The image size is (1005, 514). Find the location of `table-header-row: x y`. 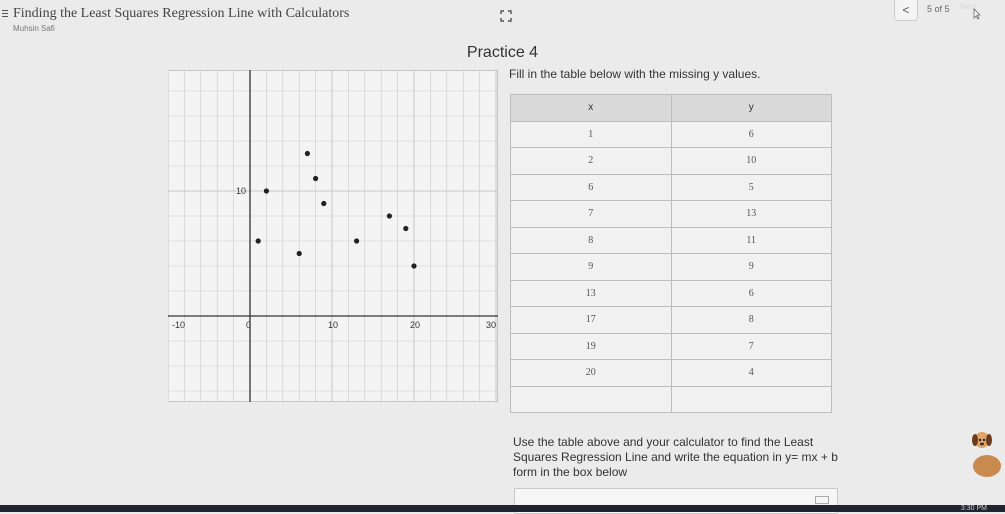

table-header-row: x y is located at coordinates (671, 108).